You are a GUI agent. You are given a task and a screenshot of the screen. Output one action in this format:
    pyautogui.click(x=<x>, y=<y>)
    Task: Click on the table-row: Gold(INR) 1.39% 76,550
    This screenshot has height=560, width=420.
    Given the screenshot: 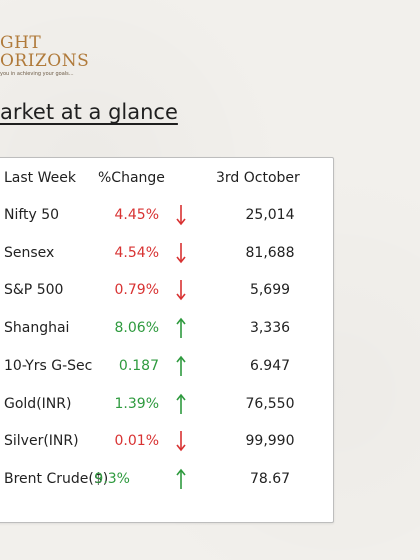 What is the action you would take?
    pyautogui.click(x=170, y=409)
    